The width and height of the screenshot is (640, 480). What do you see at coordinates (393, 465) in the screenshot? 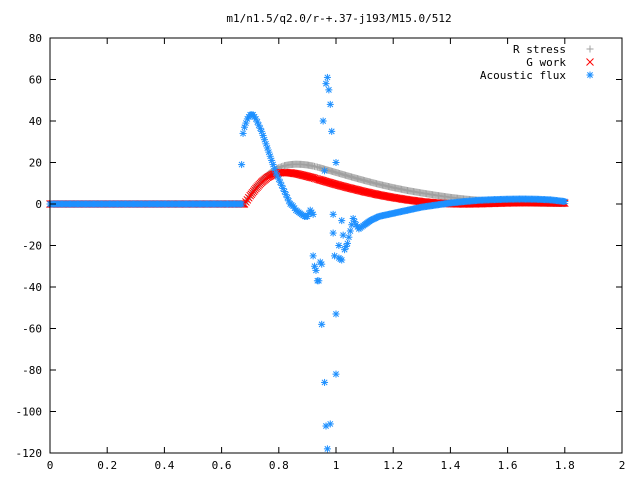
I see `x-tick-label: 1.2` at bounding box center [393, 465].